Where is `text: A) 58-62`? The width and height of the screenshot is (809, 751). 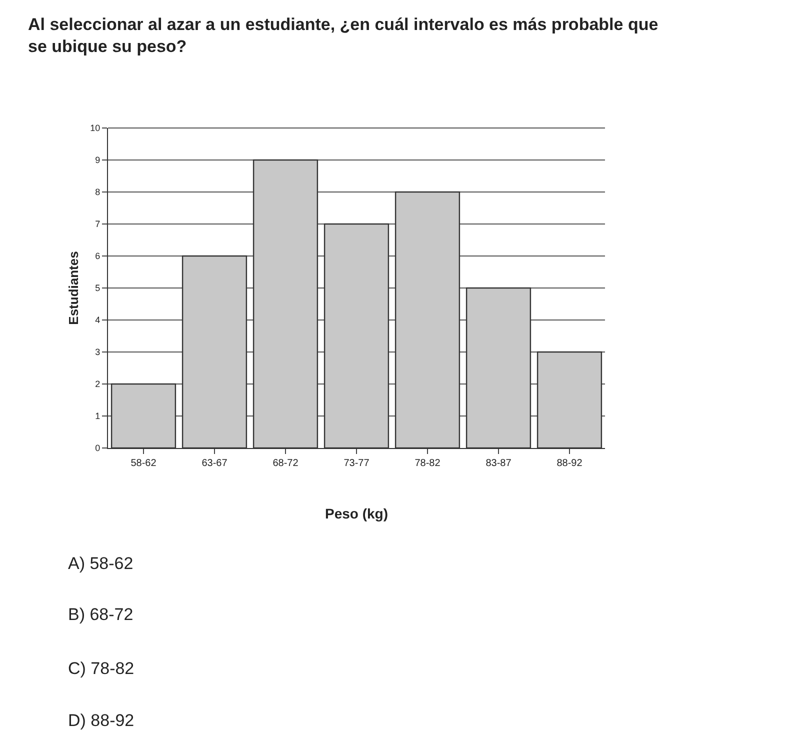 text: A) 58-62 is located at coordinates (101, 563).